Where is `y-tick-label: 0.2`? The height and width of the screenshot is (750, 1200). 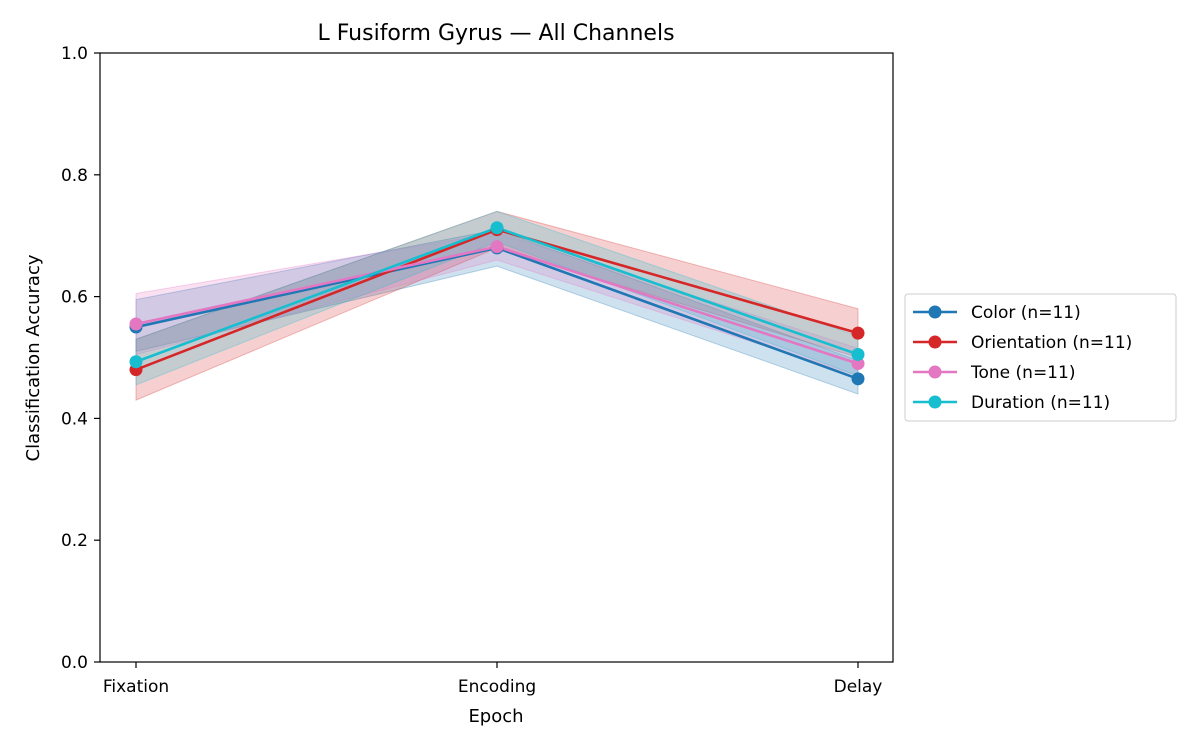
y-tick-label: 0.2 is located at coordinates (74, 541).